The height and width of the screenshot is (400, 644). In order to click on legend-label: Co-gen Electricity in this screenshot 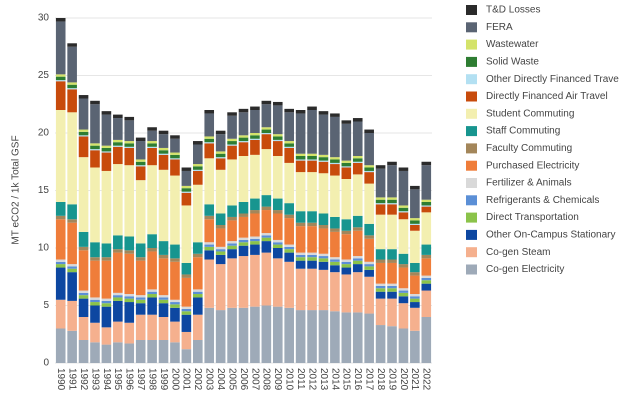, I will do `click(525, 269)`.